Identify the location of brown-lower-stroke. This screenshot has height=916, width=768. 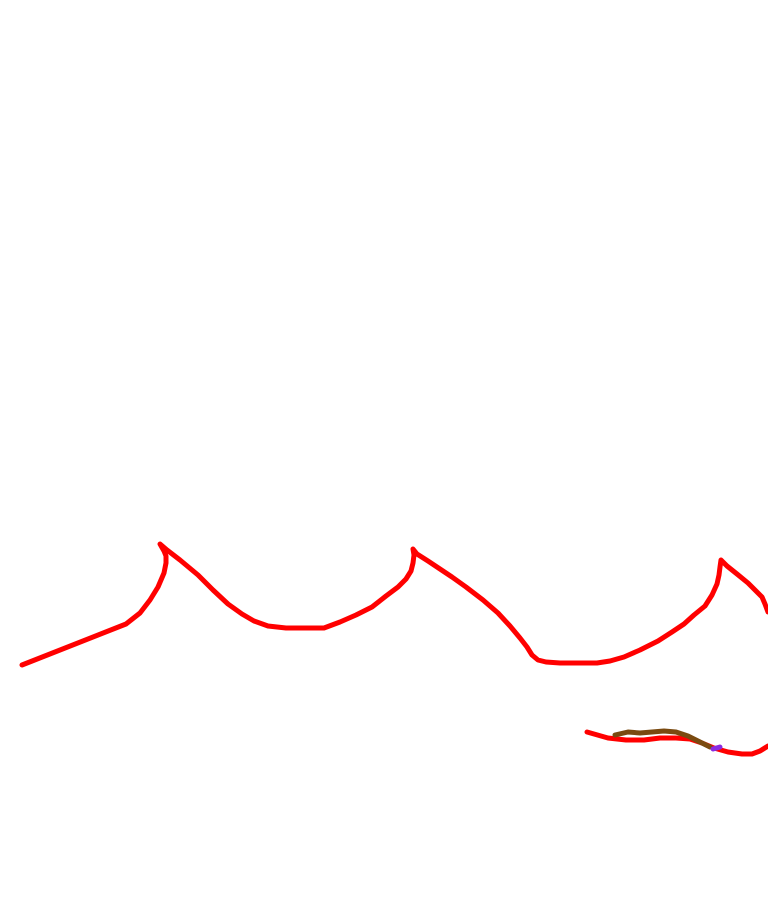
(662, 739).